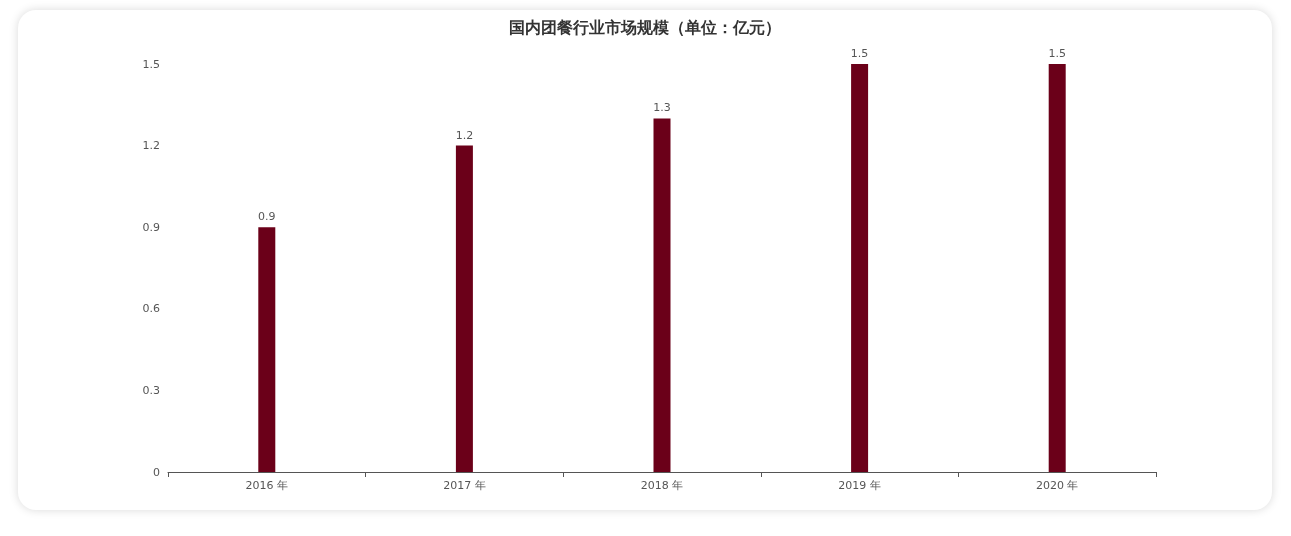 Image resolution: width=1291 pixels, height=536 pixels. I want to click on y-tick-label: 0.3, so click(151, 390).